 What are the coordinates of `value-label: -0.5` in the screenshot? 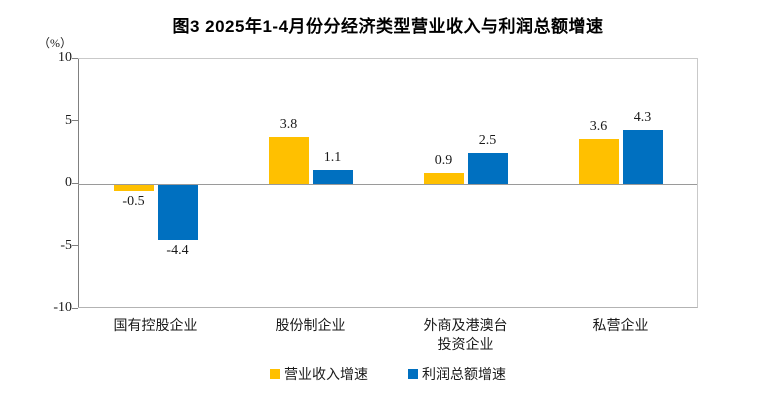 It's located at (133, 202).